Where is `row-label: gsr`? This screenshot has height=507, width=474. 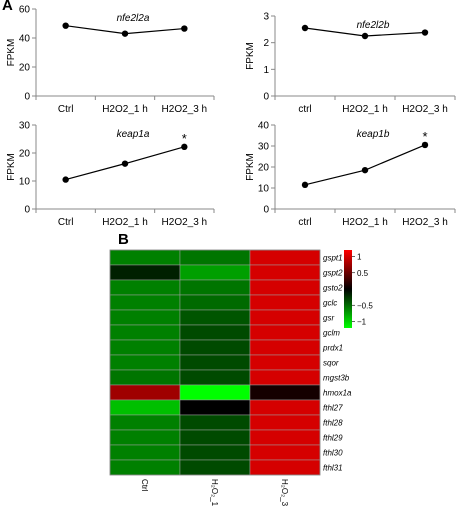 row-label: gsr is located at coordinates (328, 318).